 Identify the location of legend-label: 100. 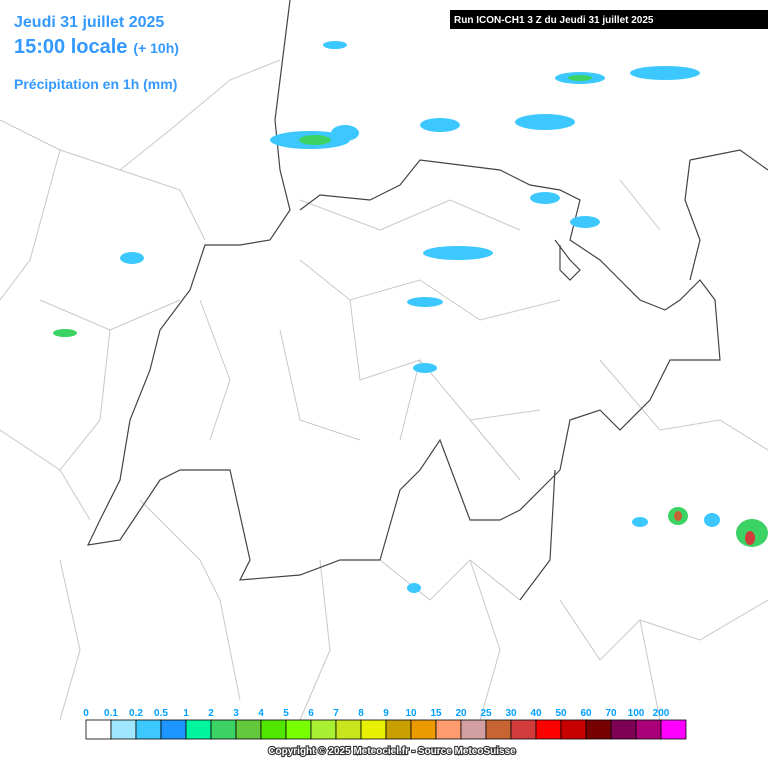
(636, 713).